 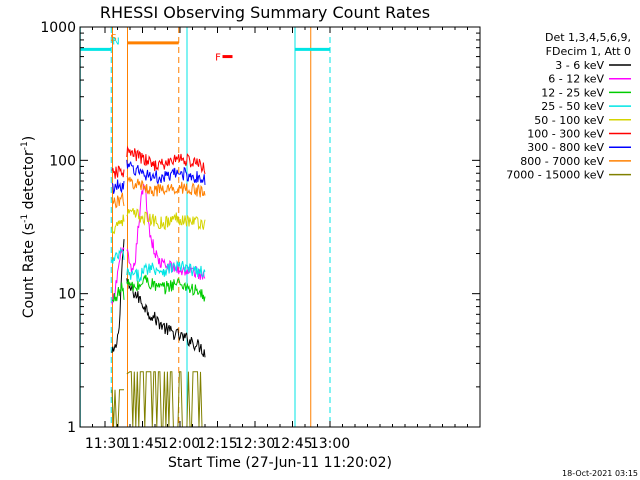 What do you see at coordinates (217, 444) in the screenshot?
I see `x-tick-label: 12:15` at bounding box center [217, 444].